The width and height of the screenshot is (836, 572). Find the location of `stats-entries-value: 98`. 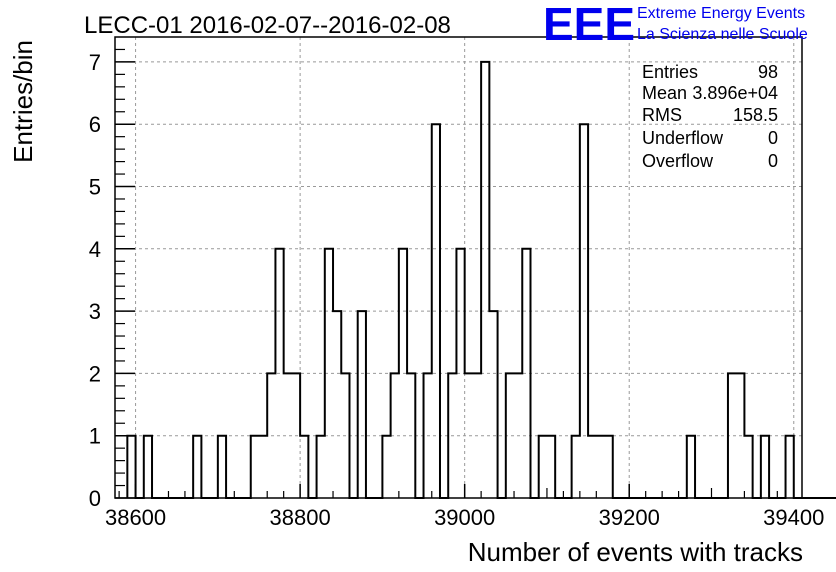

stats-entries-value: 98 is located at coordinates (768, 72).